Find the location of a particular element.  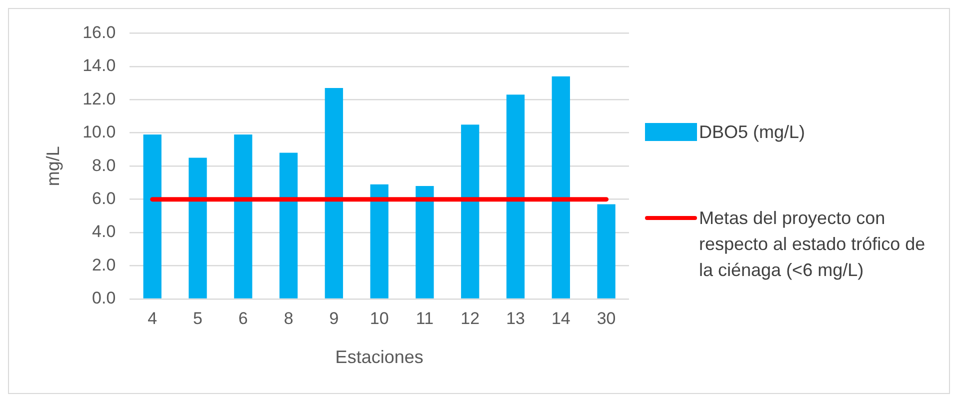

x-tick-label: 12 is located at coordinates (470, 318).